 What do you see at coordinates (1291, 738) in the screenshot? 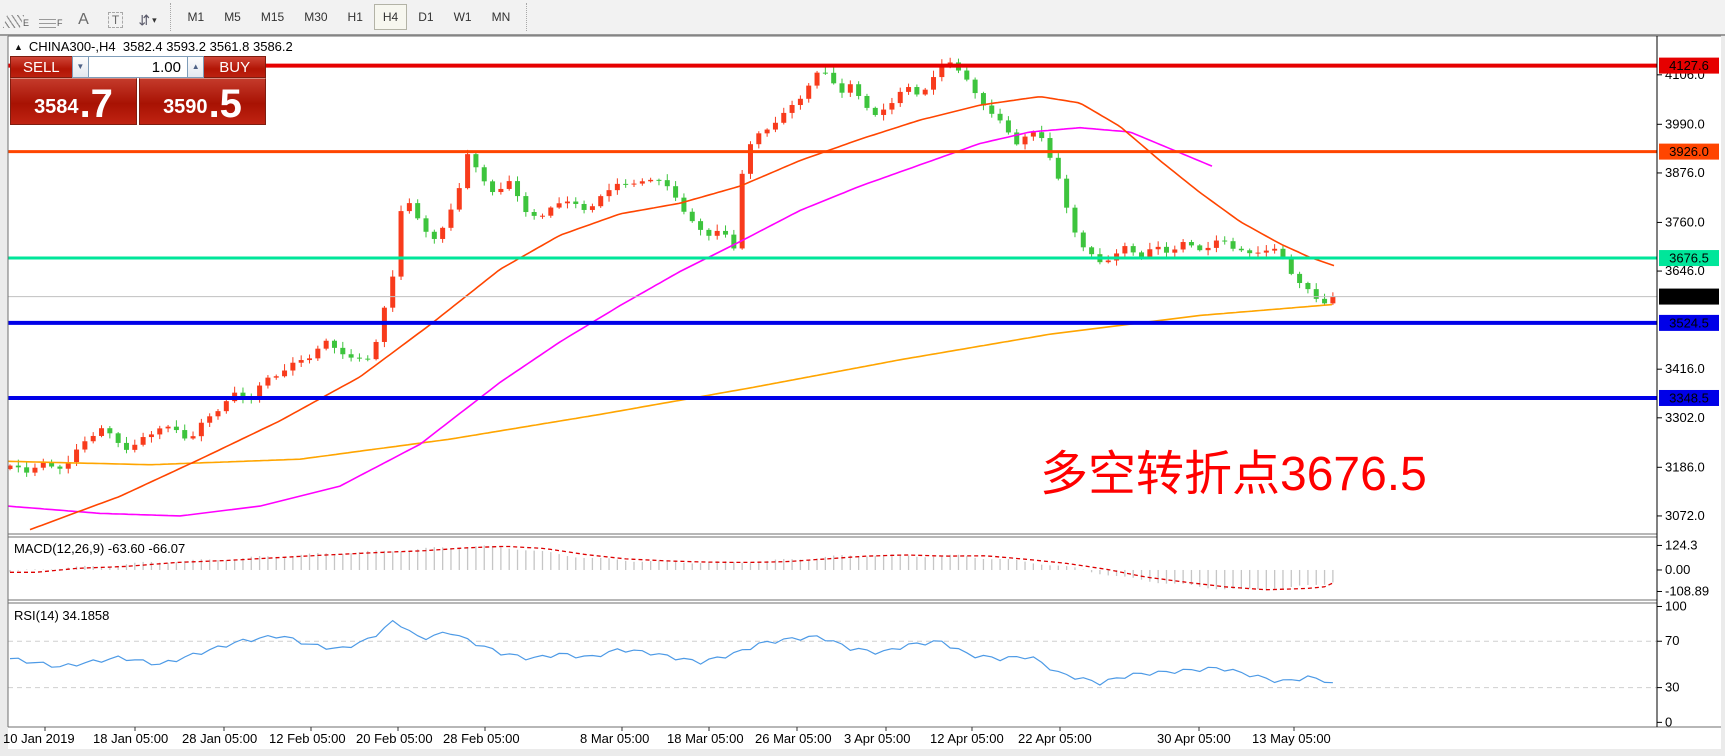
I see `svg-text: 13 May 05:00` at bounding box center [1291, 738].